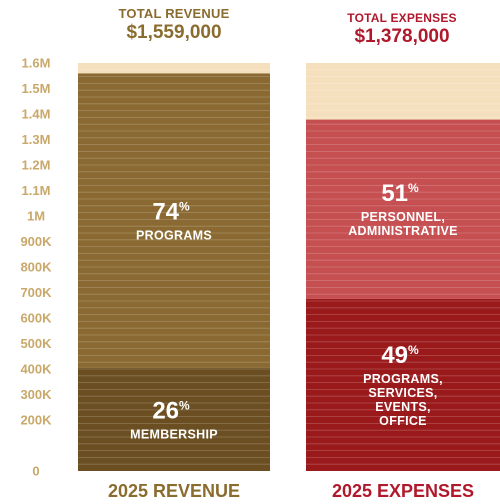 The width and height of the screenshot is (500, 504). What do you see at coordinates (171, 212) in the screenshot?
I see `revenue-segment-percent: 74%` at bounding box center [171, 212].